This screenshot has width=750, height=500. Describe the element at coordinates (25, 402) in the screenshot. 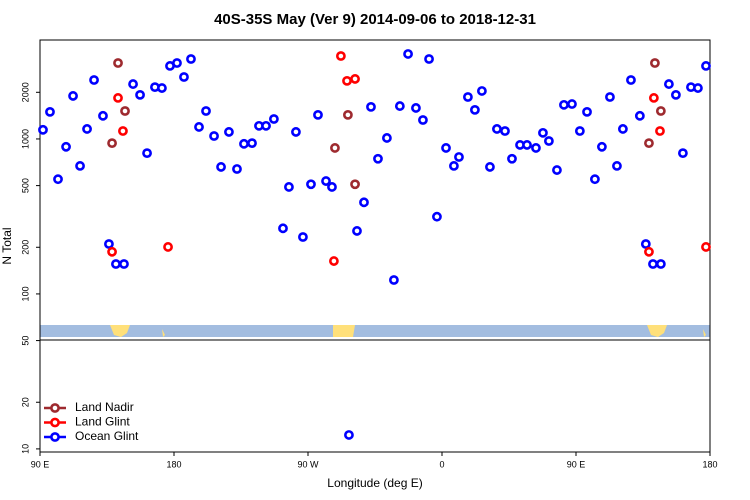

I see `y-tick-label: 20` at that location.